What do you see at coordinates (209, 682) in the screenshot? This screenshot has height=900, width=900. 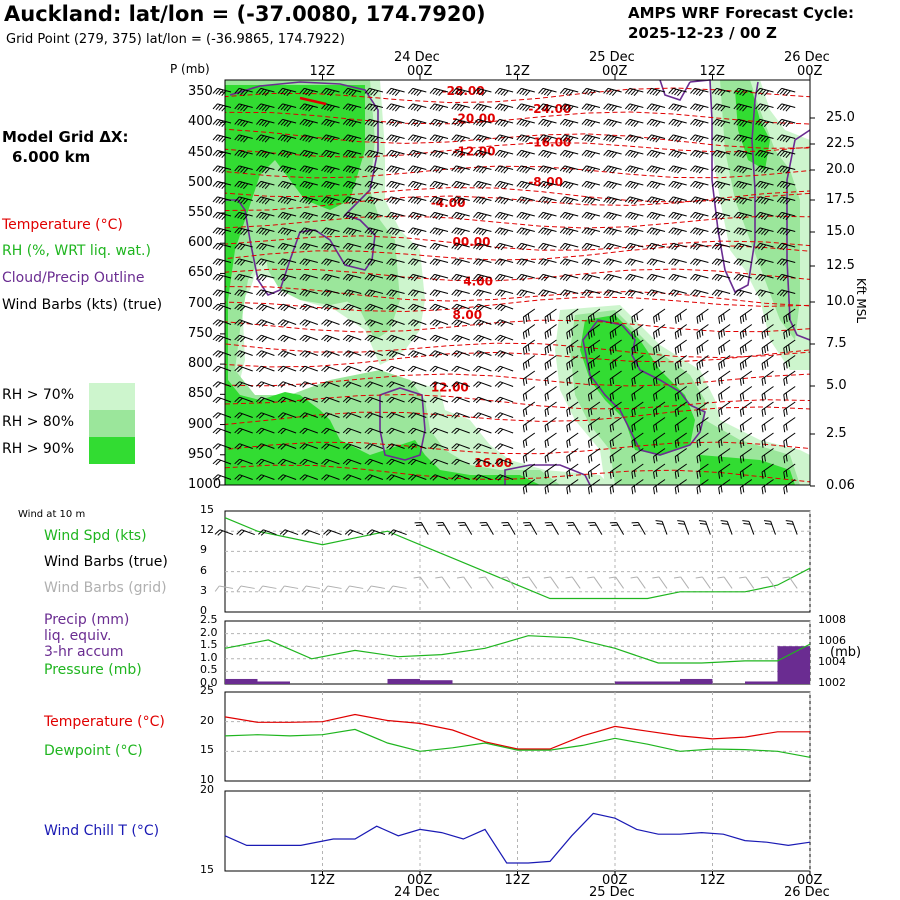 I see `precip-tick-label: 0.0` at bounding box center [209, 682].